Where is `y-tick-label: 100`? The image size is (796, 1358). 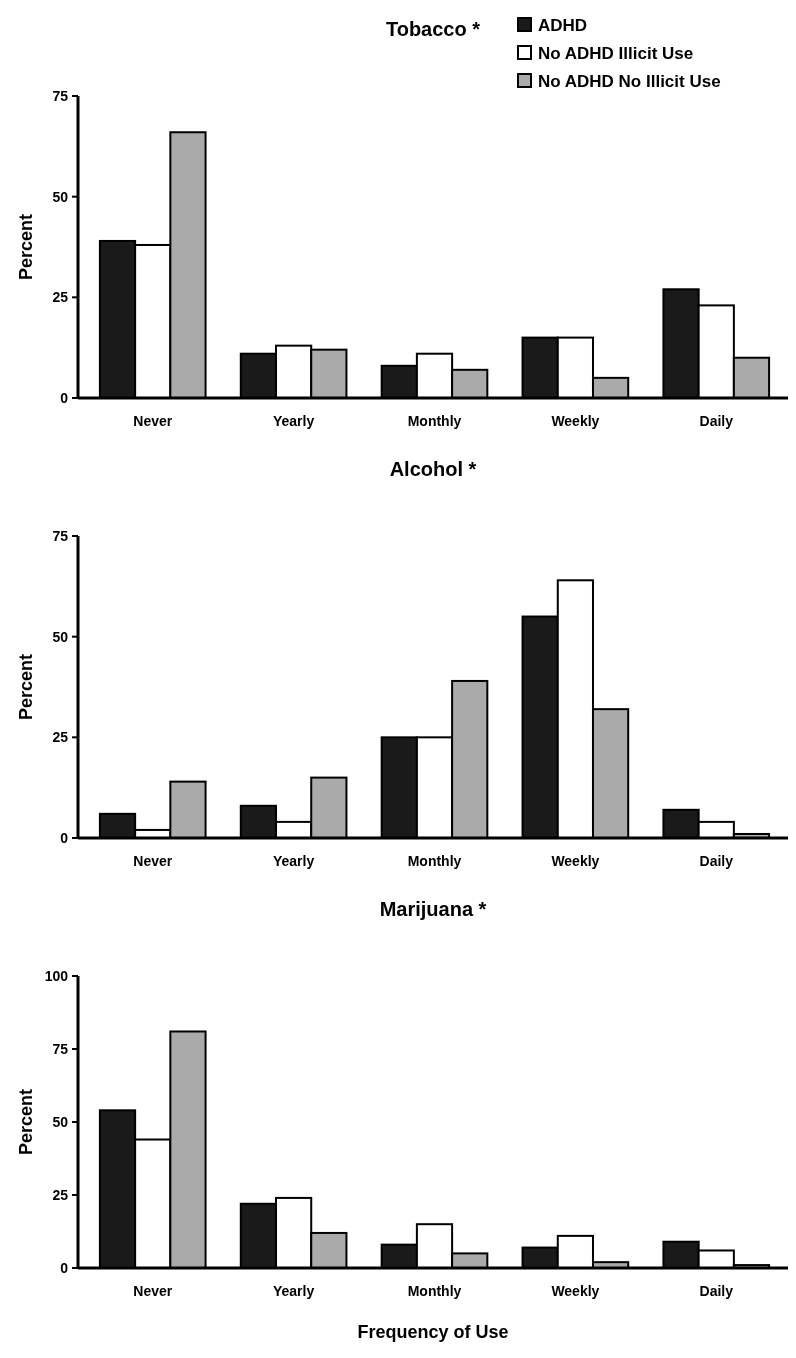 y-tick-label: 100 is located at coordinates (56, 975).